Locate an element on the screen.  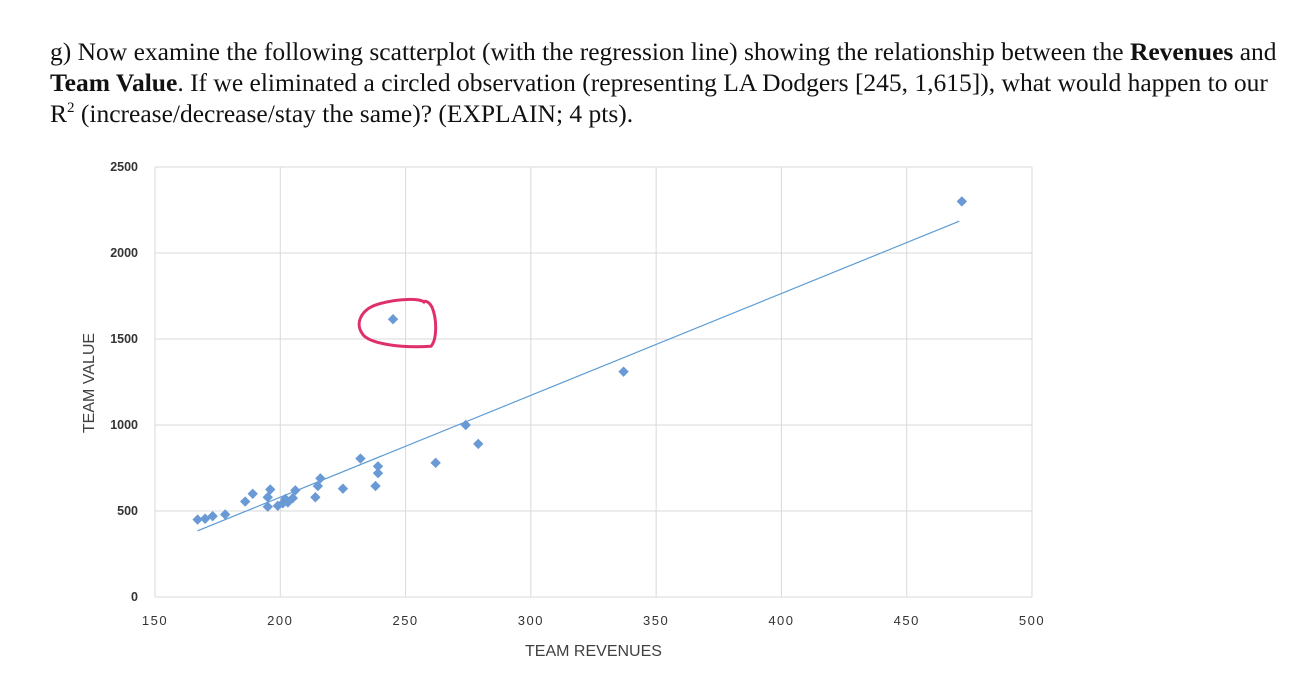
x-tick-label: 250 is located at coordinates (405, 620).